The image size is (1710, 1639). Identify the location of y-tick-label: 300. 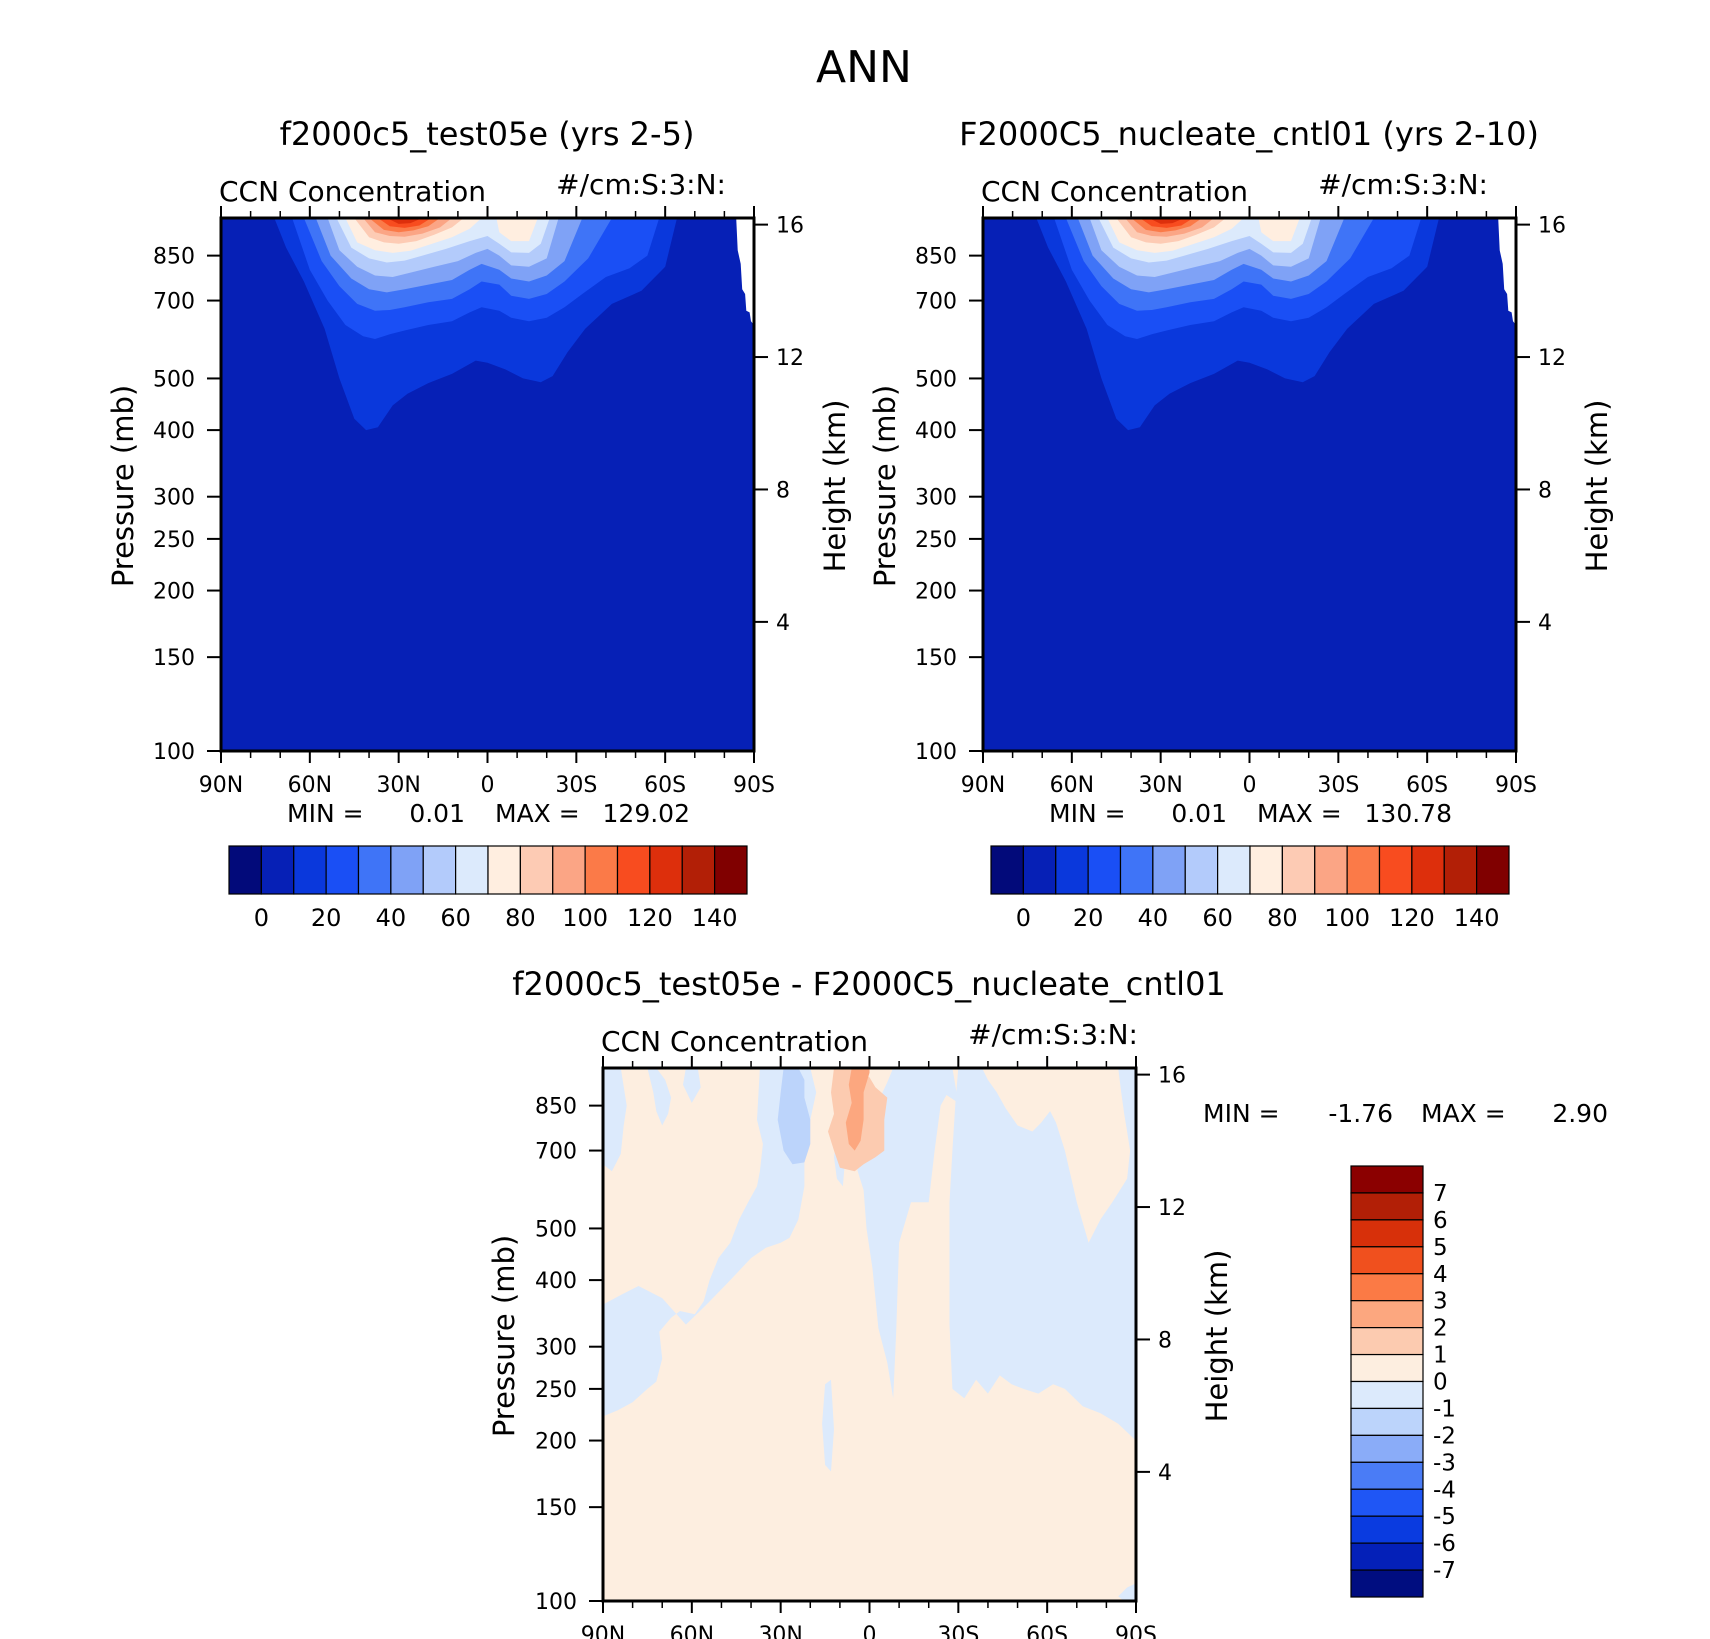
(936, 498).